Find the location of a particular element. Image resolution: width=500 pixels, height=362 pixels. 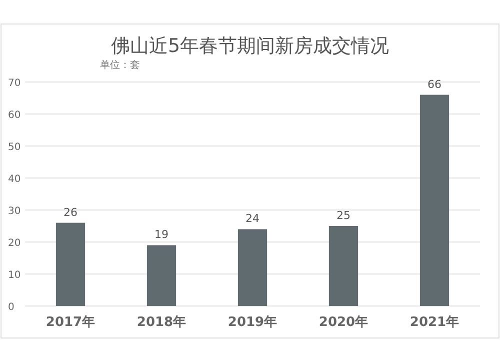

y-tick-label: 70 is located at coordinates (14, 83).